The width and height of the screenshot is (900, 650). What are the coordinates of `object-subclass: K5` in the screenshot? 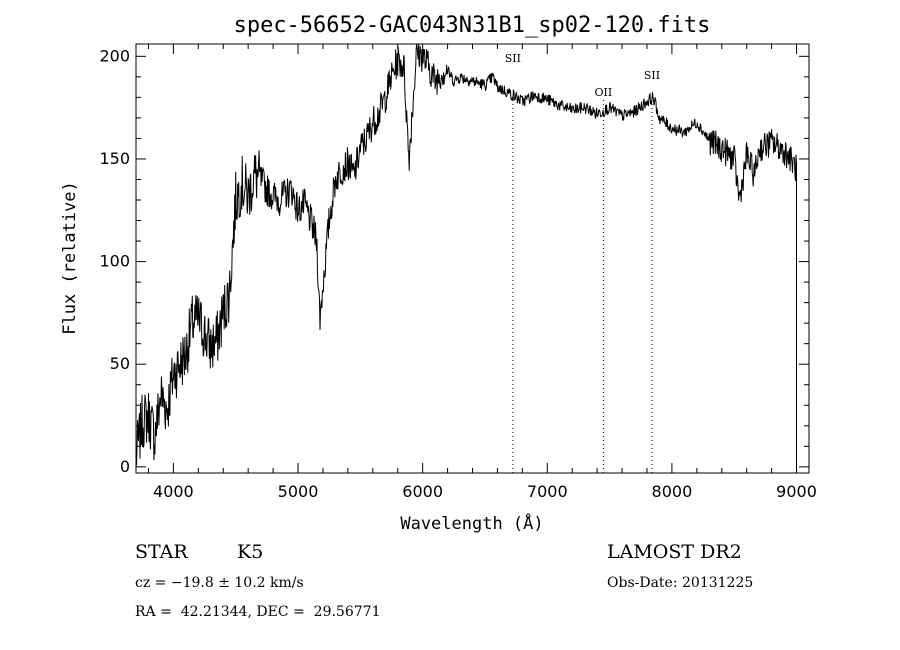 It's located at (250, 552).